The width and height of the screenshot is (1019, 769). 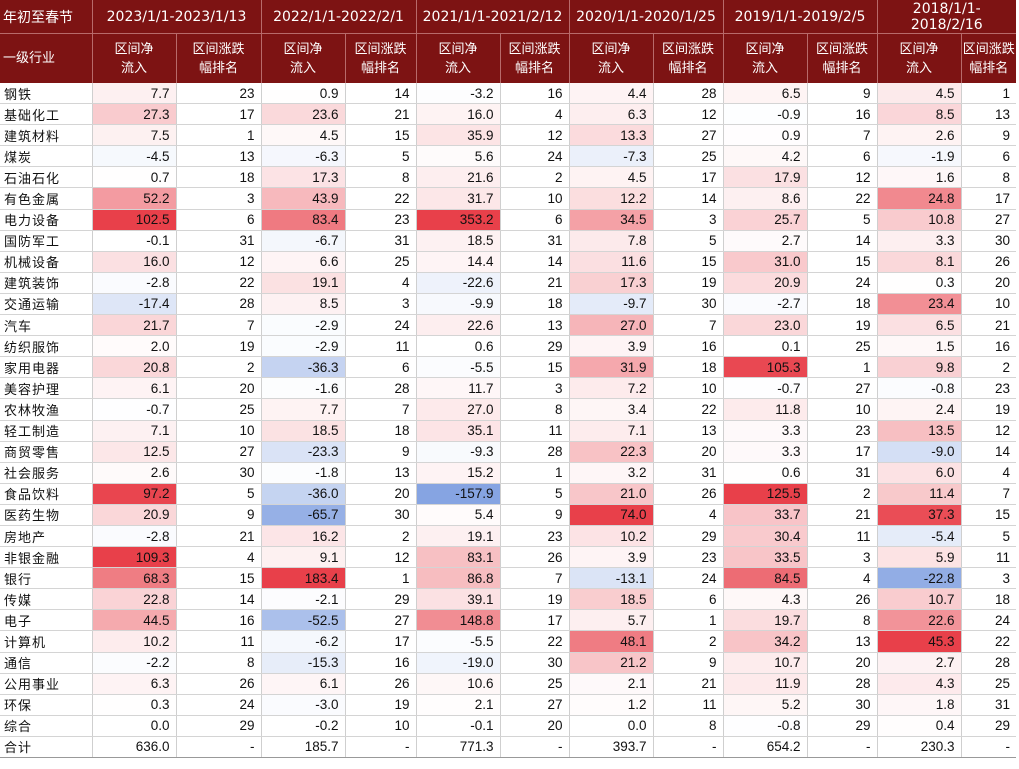 What do you see at coordinates (380, 452) in the screenshot?
I see `rank-cell: 9` at bounding box center [380, 452].